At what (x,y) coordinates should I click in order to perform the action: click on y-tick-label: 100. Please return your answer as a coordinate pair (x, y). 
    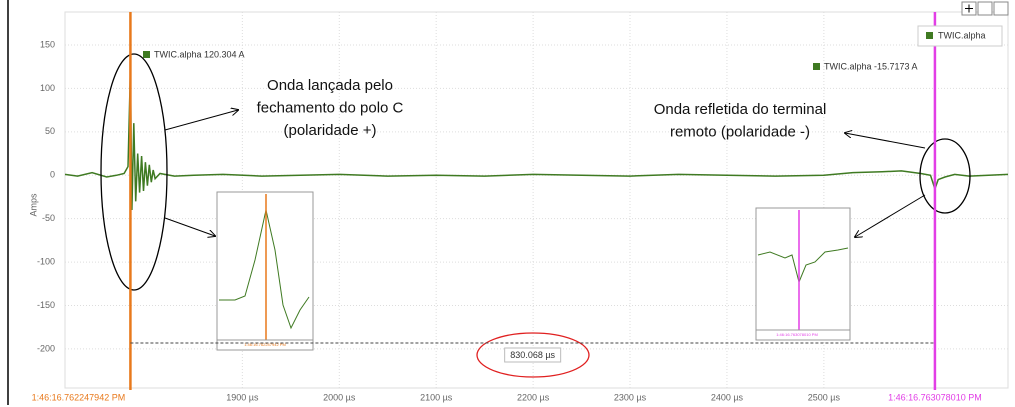
    Looking at the image, I should click on (47, 88).